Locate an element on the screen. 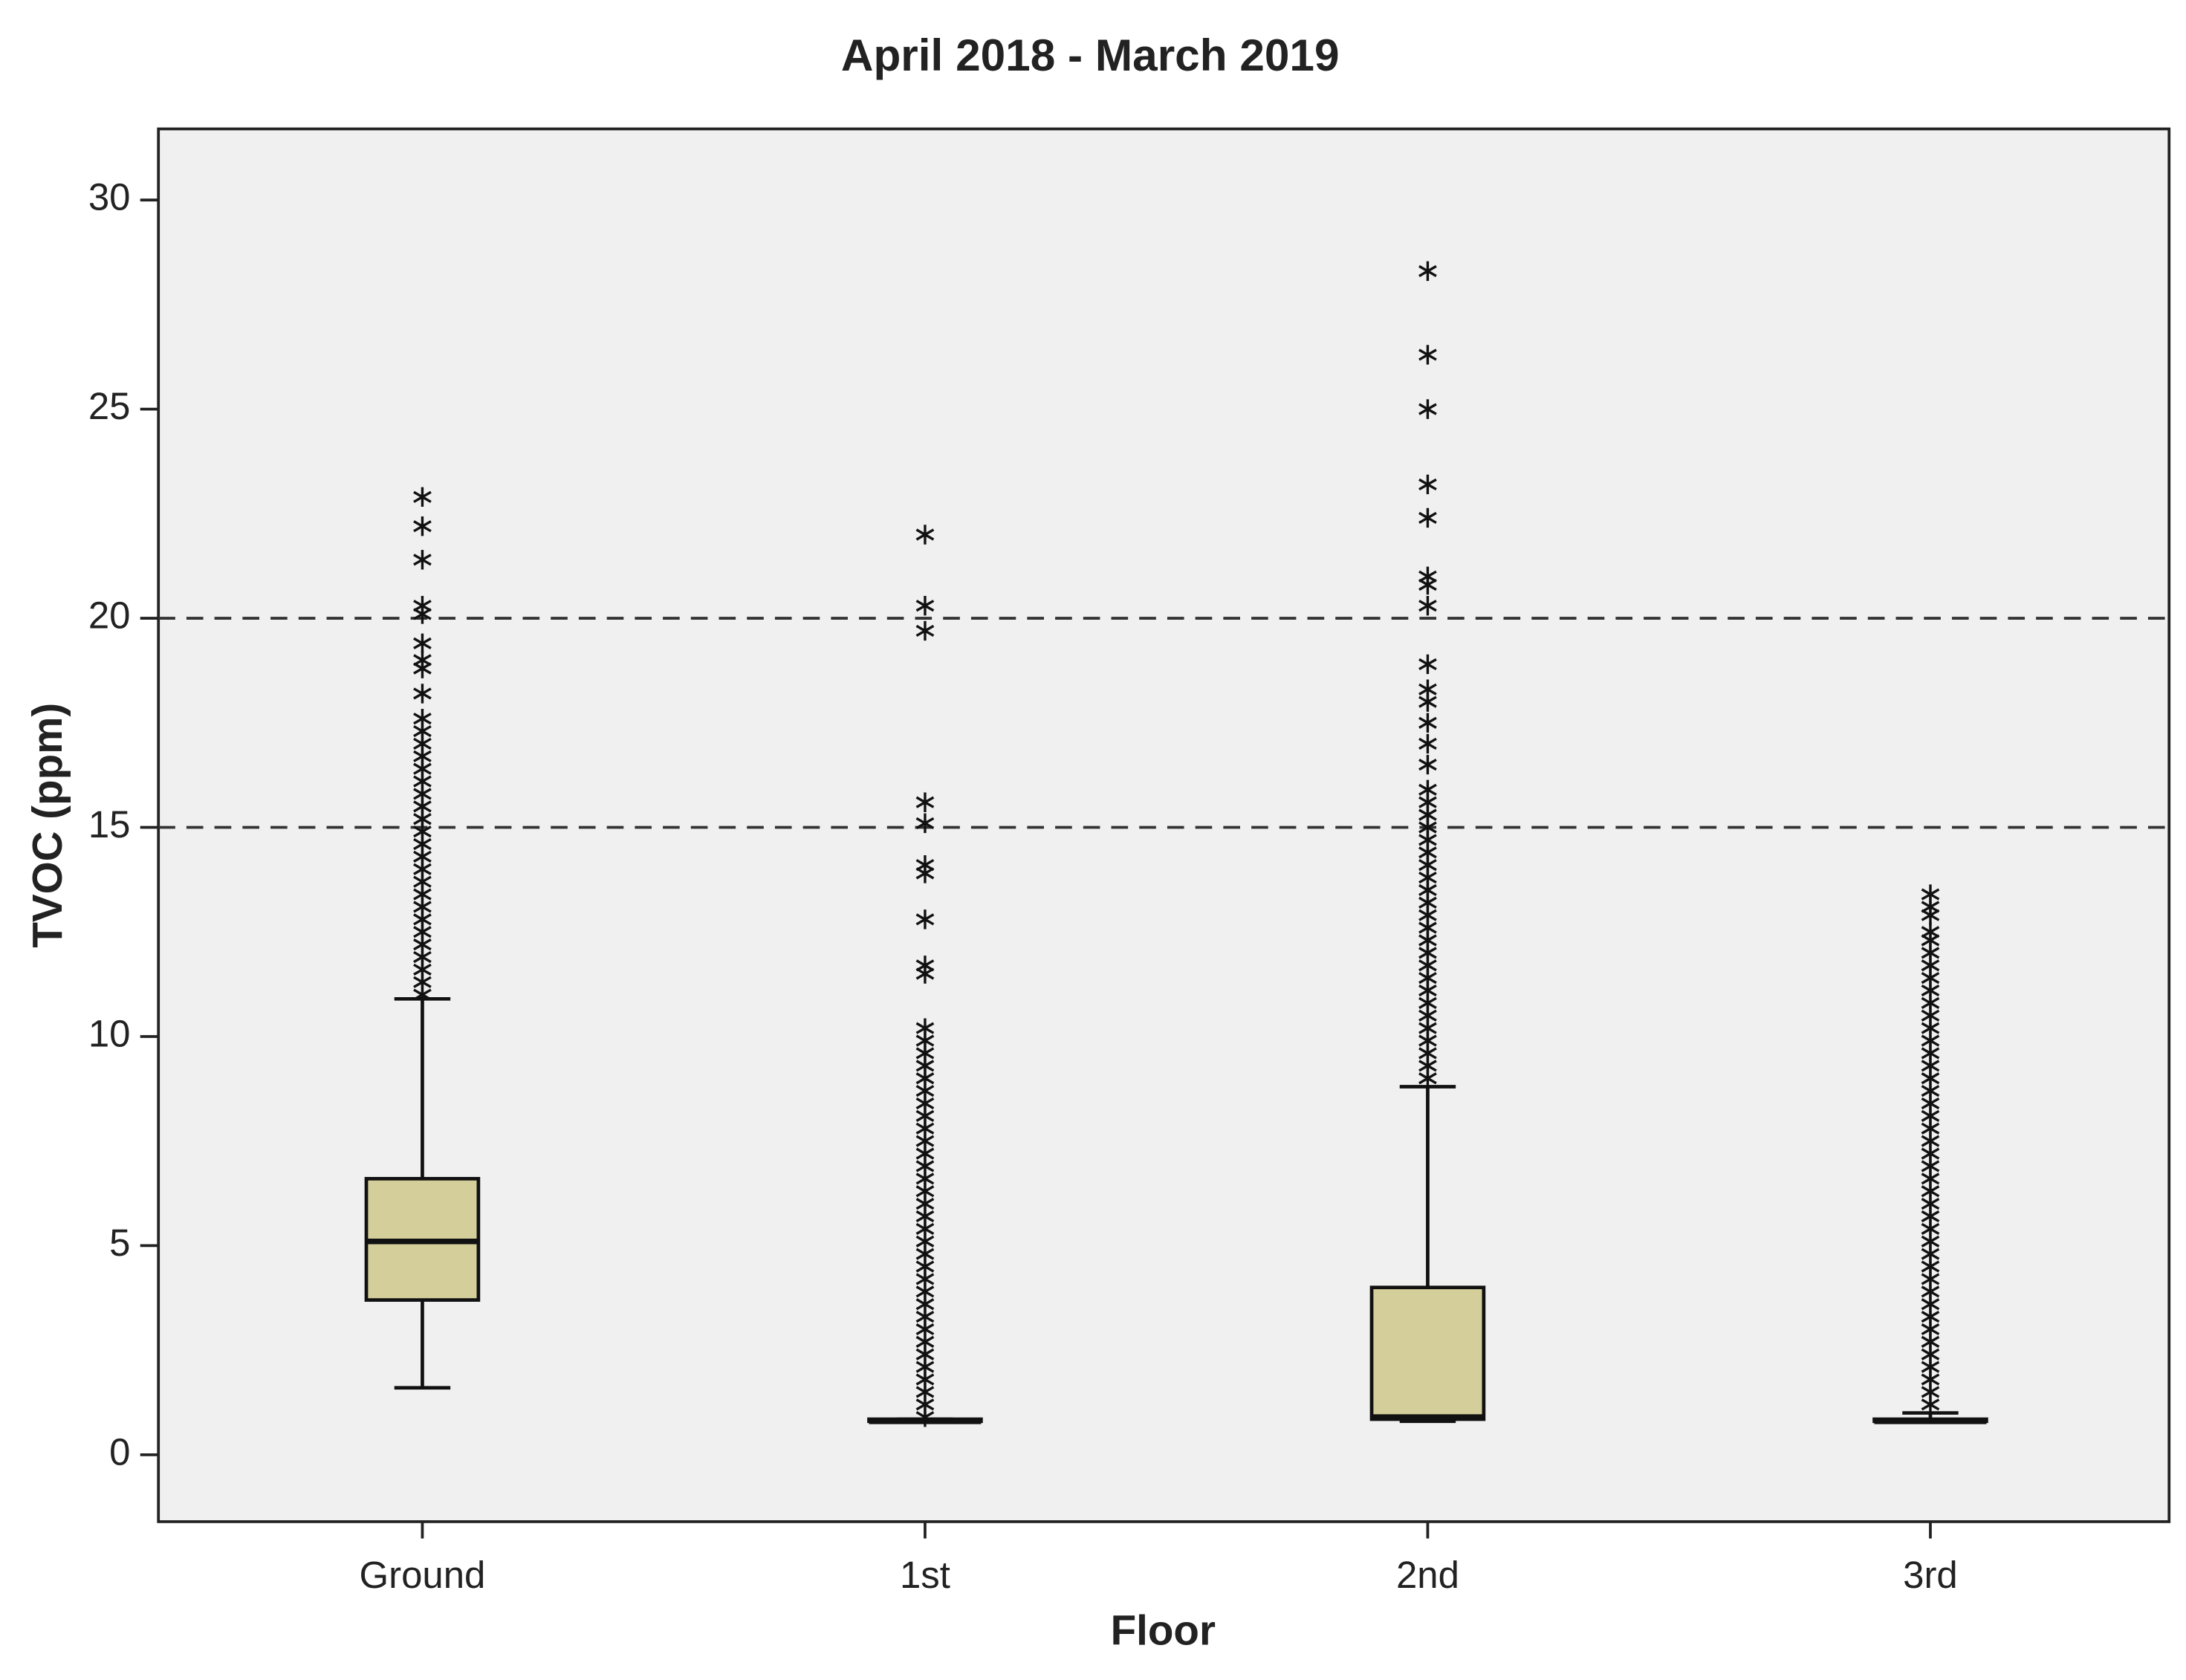 Image resolution: width=2186 pixels, height=1680 pixels. y-tick-label: 10 is located at coordinates (109, 1033).